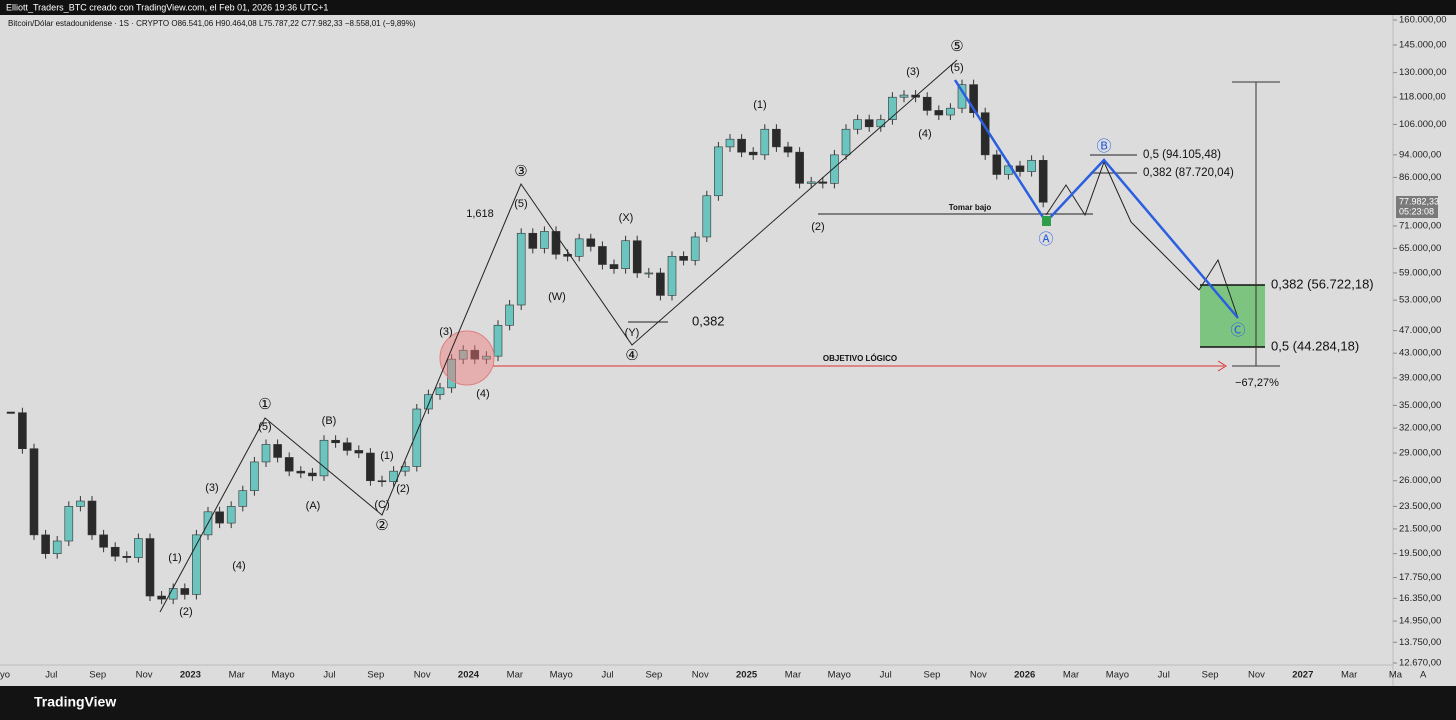 This screenshot has height=720, width=1456. I want to click on y-tick-label: 29.000,00, so click(1420, 453).